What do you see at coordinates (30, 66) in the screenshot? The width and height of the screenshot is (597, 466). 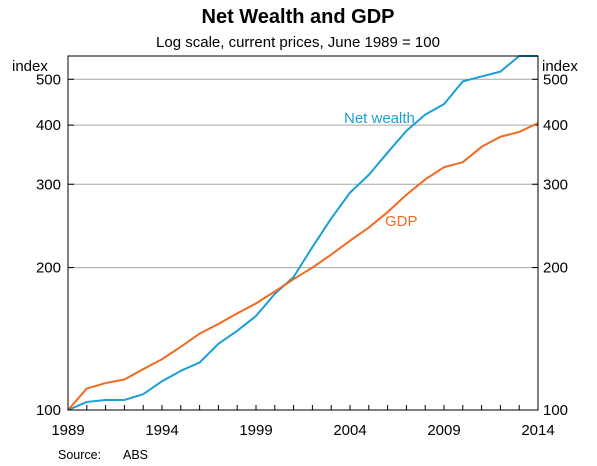 I see `y-axis-unit-left: index` at bounding box center [30, 66].